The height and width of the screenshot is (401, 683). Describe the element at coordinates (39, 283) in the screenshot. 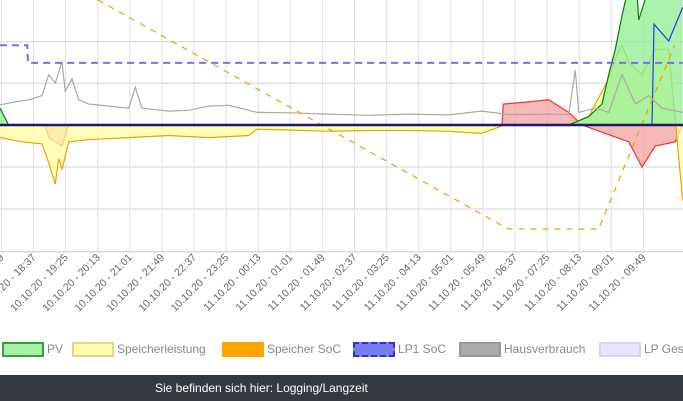

I see `x-tick-label: 10.10.20 - 19:25` at that location.